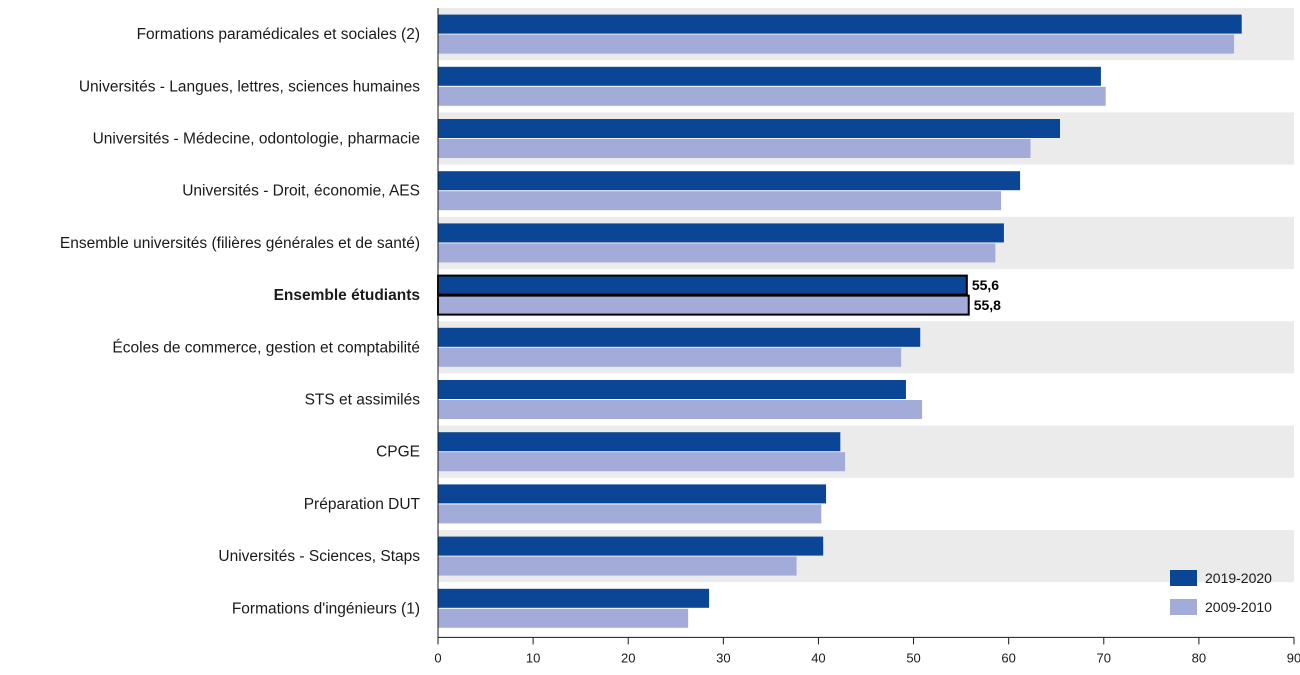 The image size is (1300, 675). What do you see at coordinates (362, 504) in the screenshot?
I see `category-label: Préparation DUT` at bounding box center [362, 504].